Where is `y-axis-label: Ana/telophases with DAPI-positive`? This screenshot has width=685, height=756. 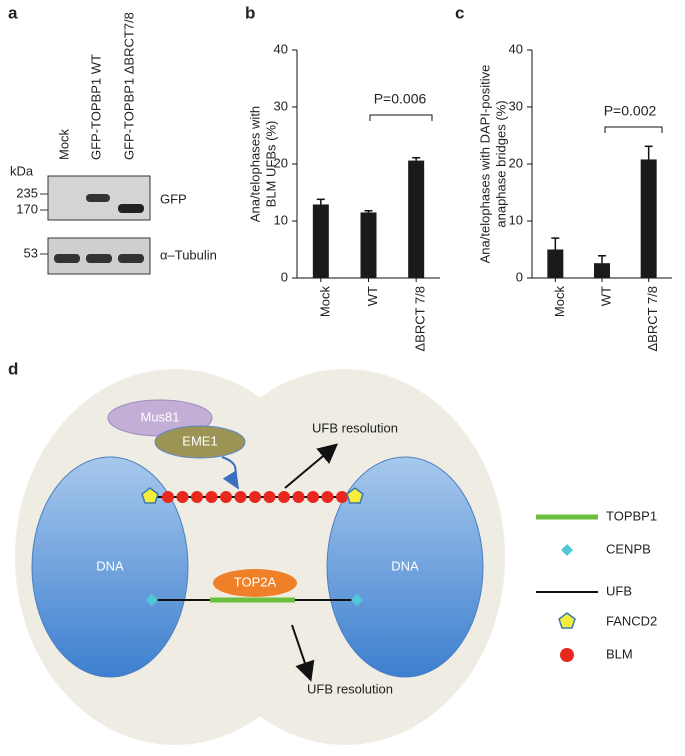
y-axis-label: Ana/telophases with DAPI-positive is located at coordinates (484, 164).